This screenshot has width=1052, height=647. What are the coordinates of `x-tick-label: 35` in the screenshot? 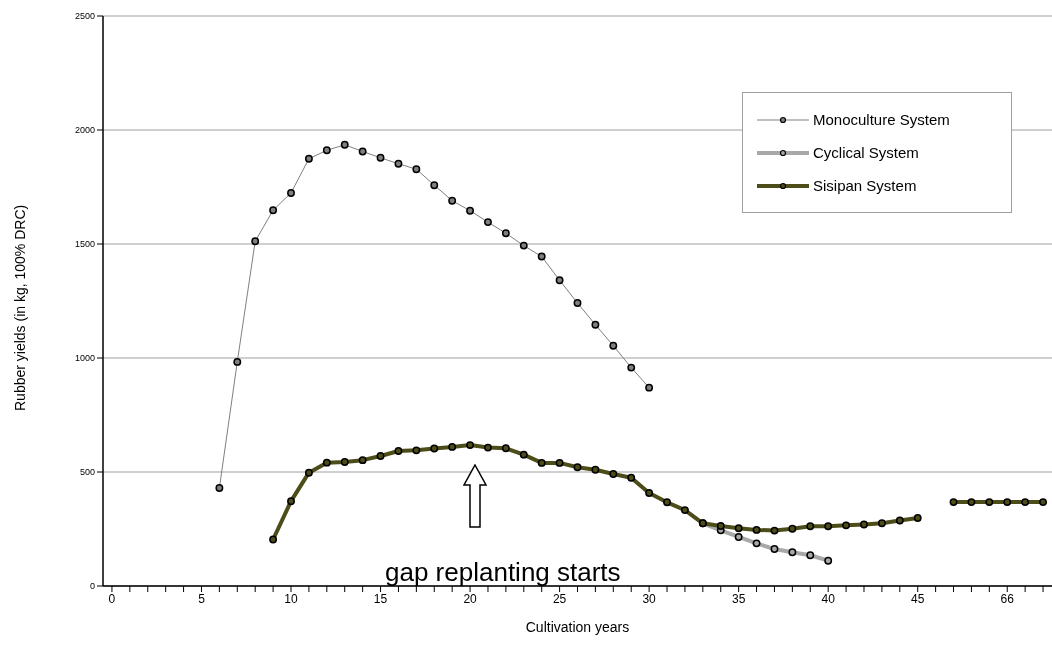 It's located at (738, 598).